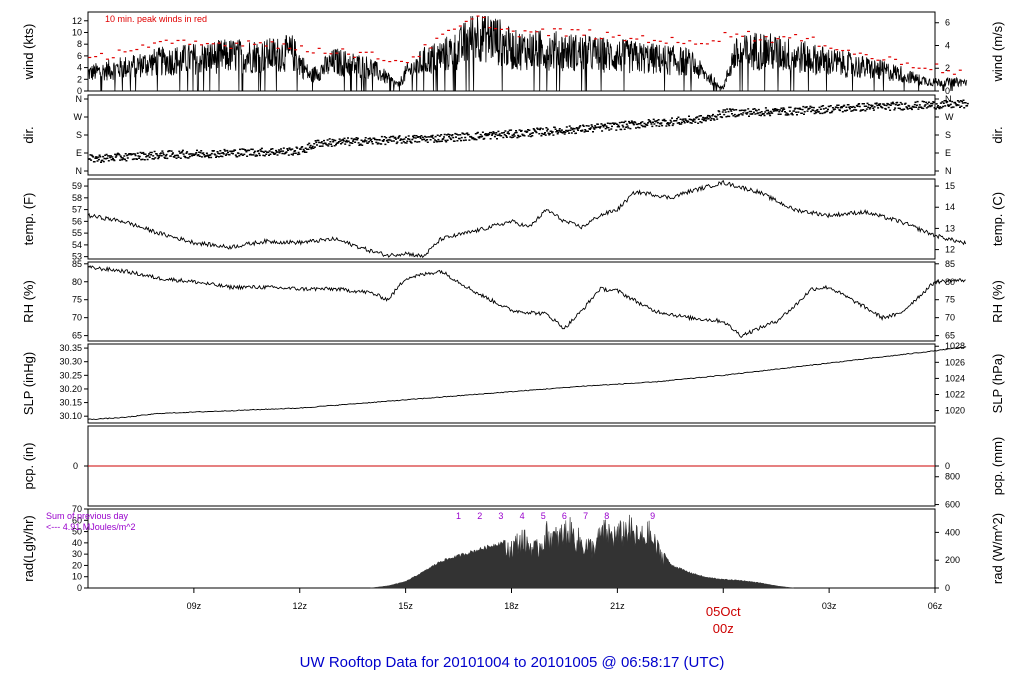 The image size is (1024, 700). I want to click on x-tick-label: 03z, so click(829, 606).